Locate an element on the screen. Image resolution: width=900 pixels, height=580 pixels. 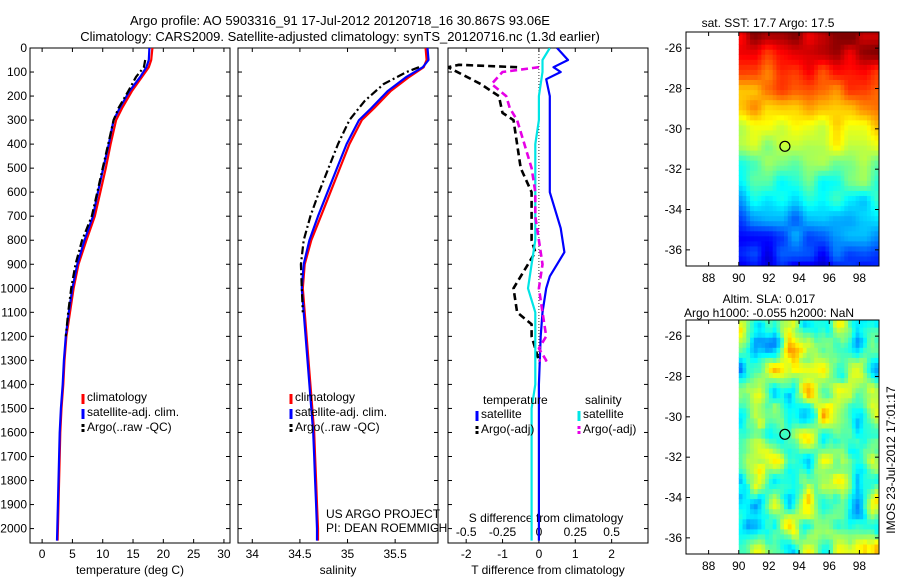
salinity-legend-entry: Argo(..raw -QC) is located at coordinates (337, 427).